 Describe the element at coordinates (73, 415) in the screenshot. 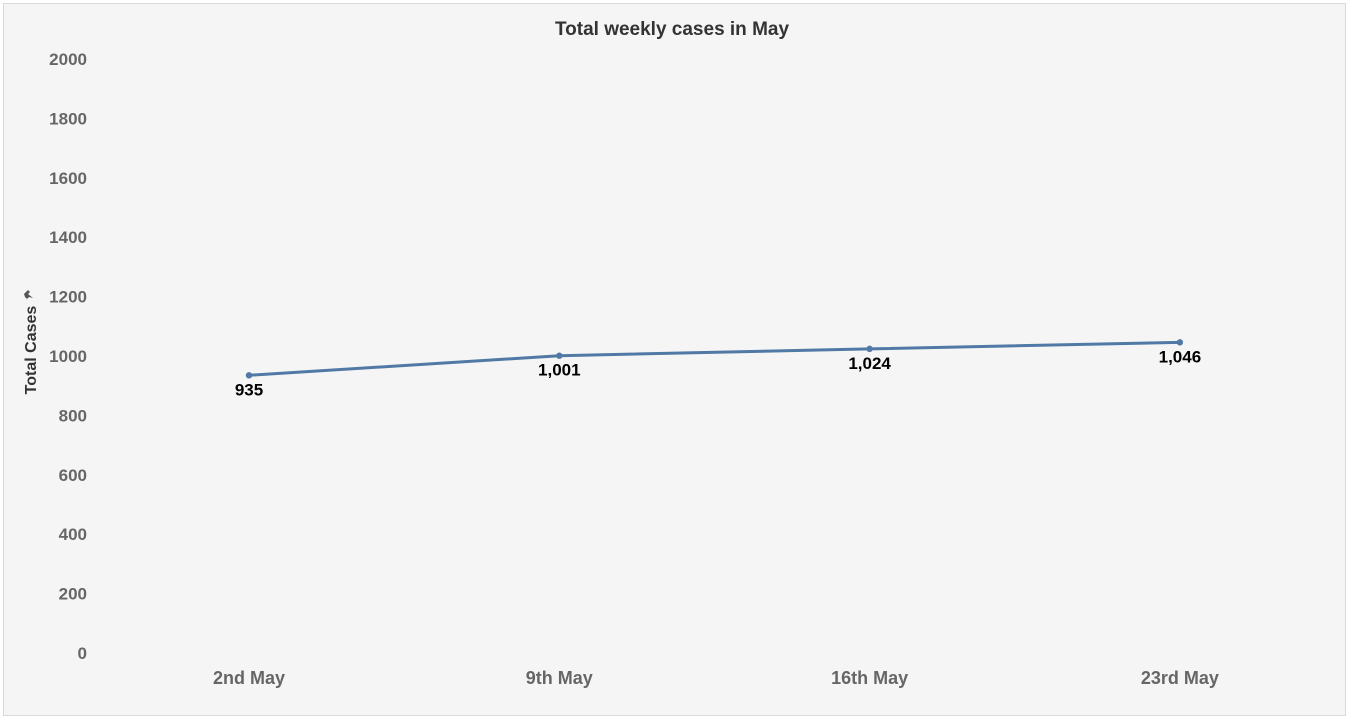

I see `y-tick-label: 800` at that location.